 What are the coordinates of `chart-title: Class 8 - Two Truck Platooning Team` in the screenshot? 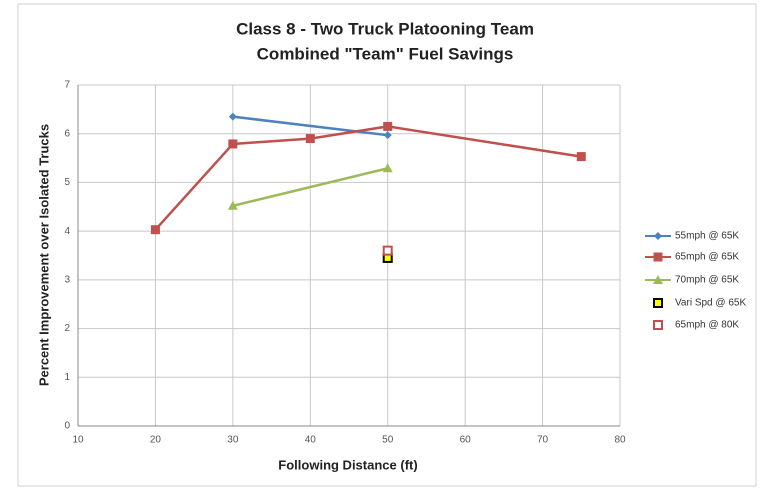 It's located at (385, 28).